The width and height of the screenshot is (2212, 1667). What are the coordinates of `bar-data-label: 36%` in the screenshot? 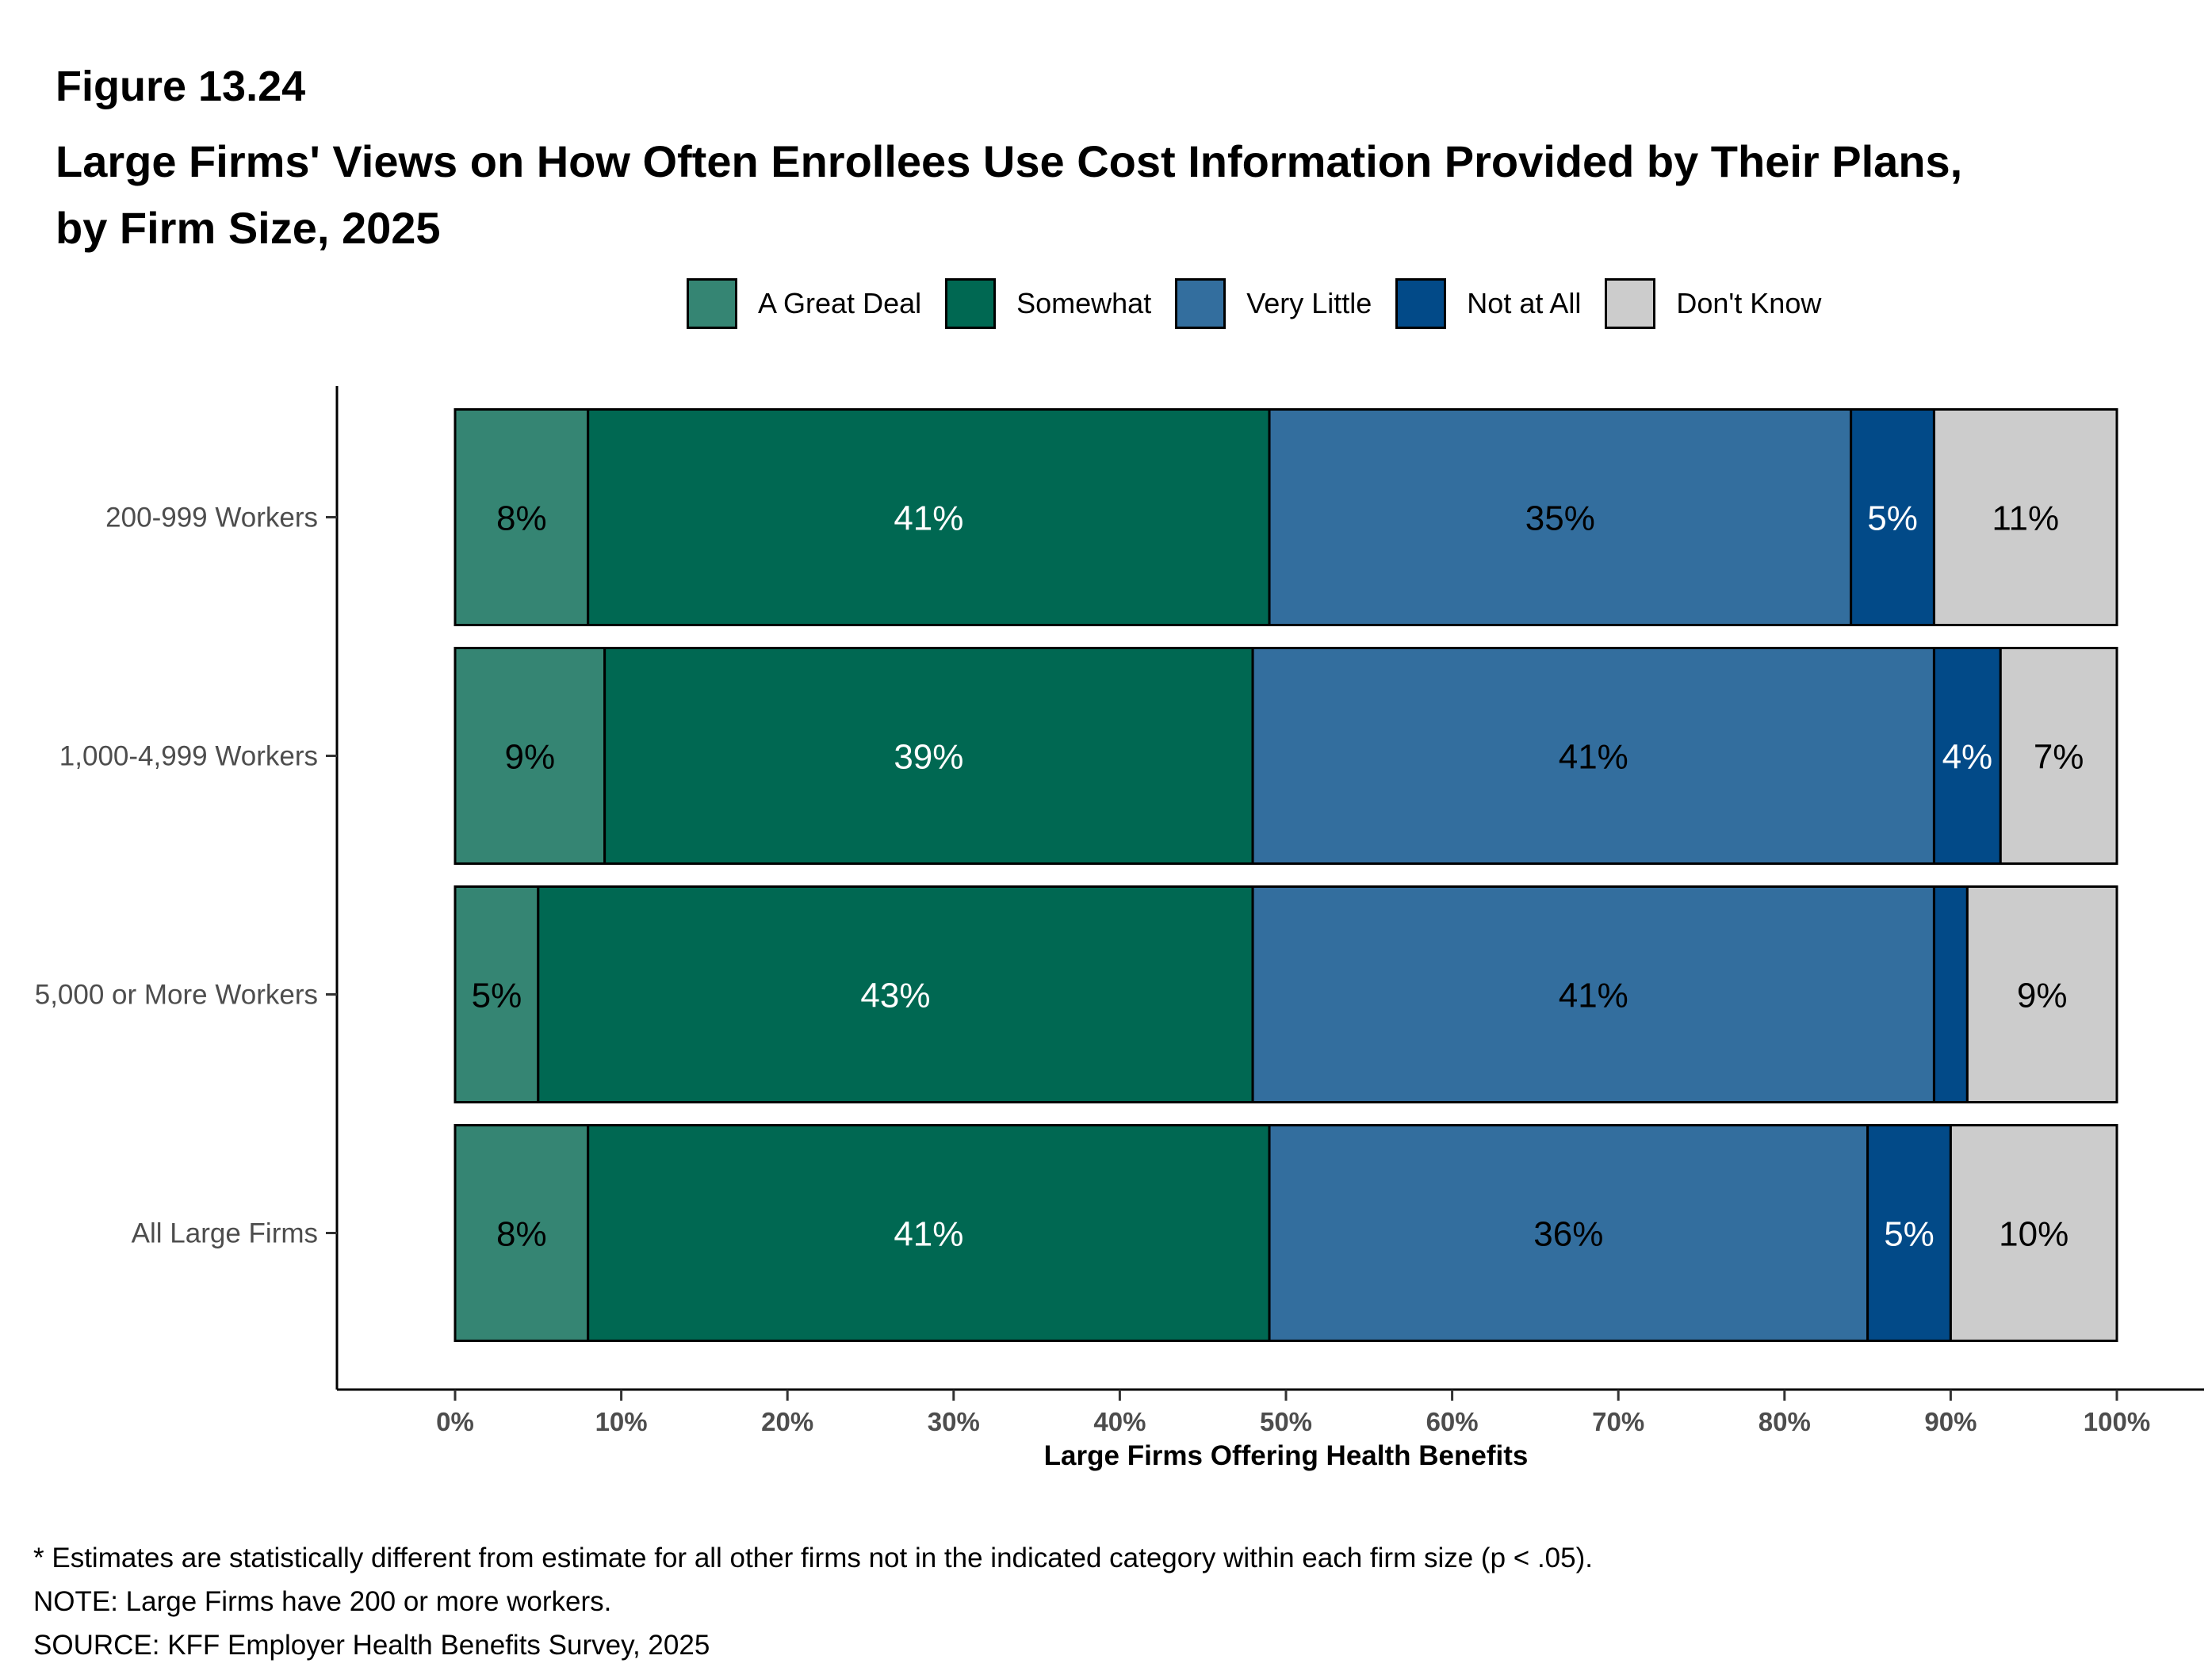 It's located at (1568, 1234).